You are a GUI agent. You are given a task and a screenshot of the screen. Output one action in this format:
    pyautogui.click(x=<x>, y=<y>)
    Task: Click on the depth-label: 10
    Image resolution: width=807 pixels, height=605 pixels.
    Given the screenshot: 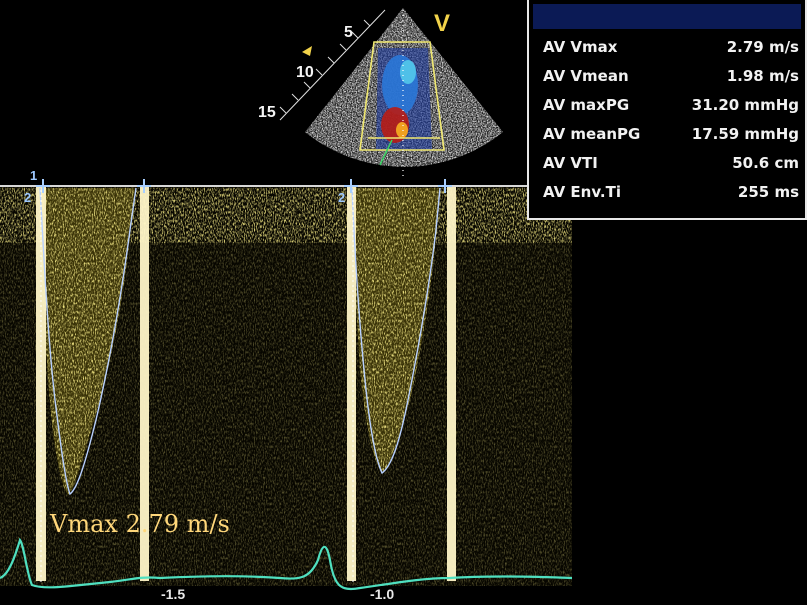 What is the action you would take?
    pyautogui.click(x=305, y=72)
    